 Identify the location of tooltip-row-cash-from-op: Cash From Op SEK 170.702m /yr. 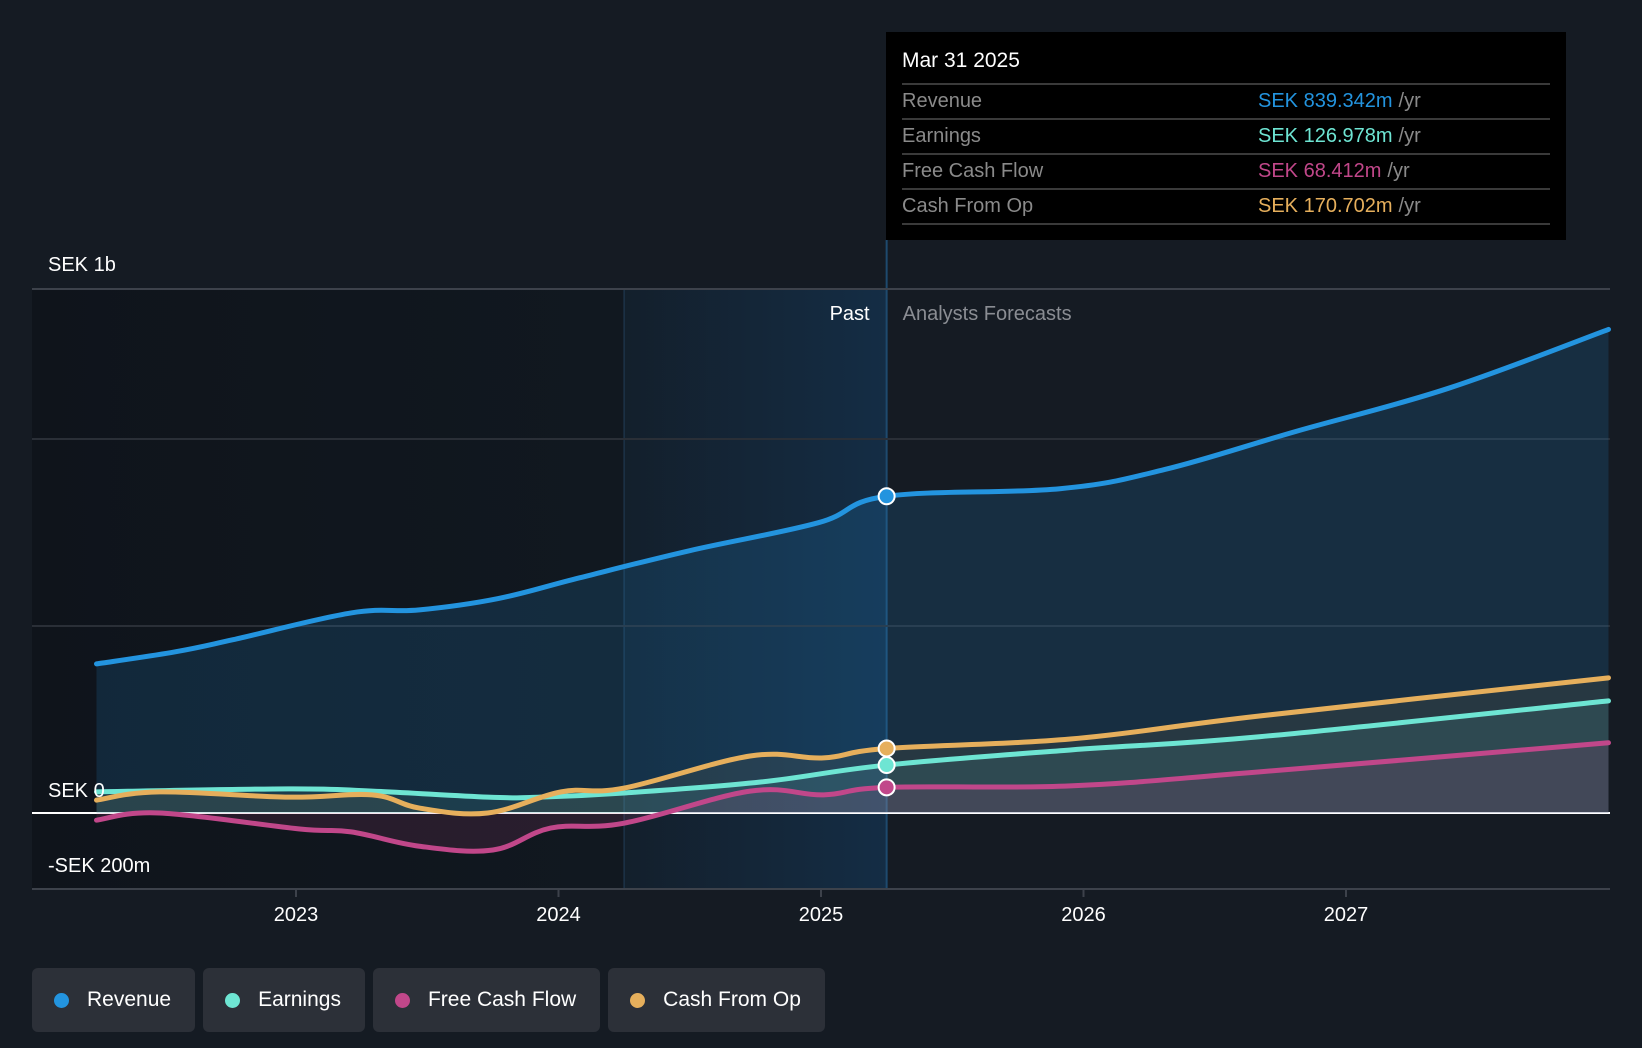
(1226, 207).